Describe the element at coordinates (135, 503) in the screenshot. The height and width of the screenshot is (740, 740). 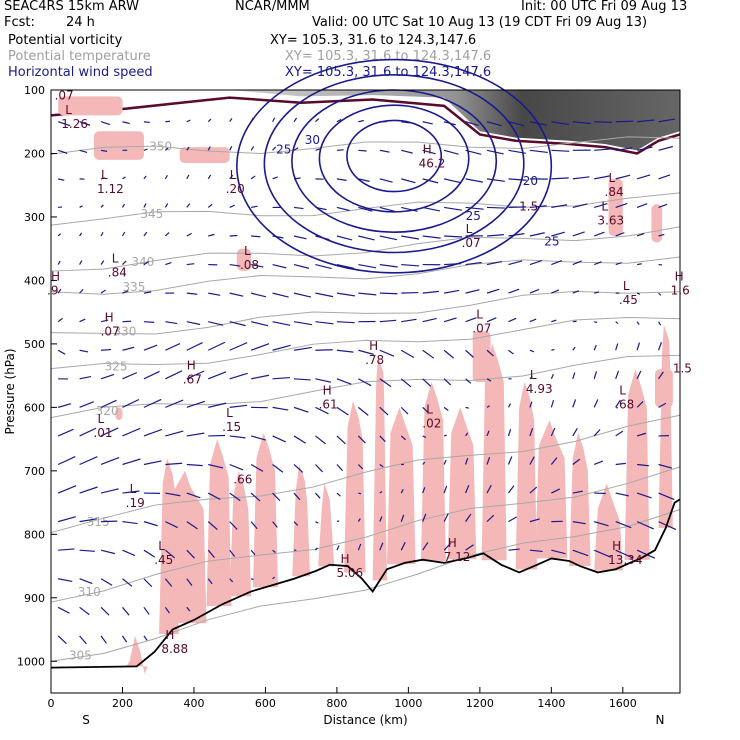
I see `pv-extremum-value: .19` at that location.